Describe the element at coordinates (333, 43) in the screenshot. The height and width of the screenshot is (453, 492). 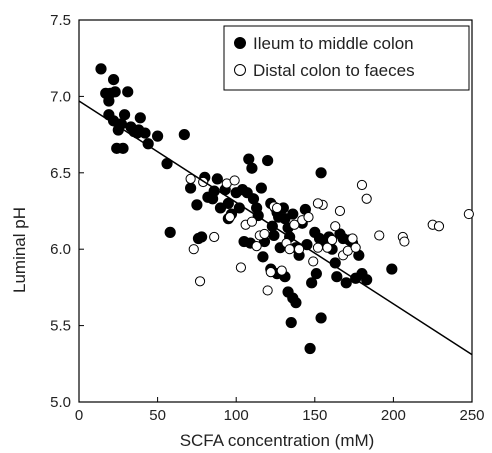
I see `legend-label-ileum: Ileum to middle colon` at that location.